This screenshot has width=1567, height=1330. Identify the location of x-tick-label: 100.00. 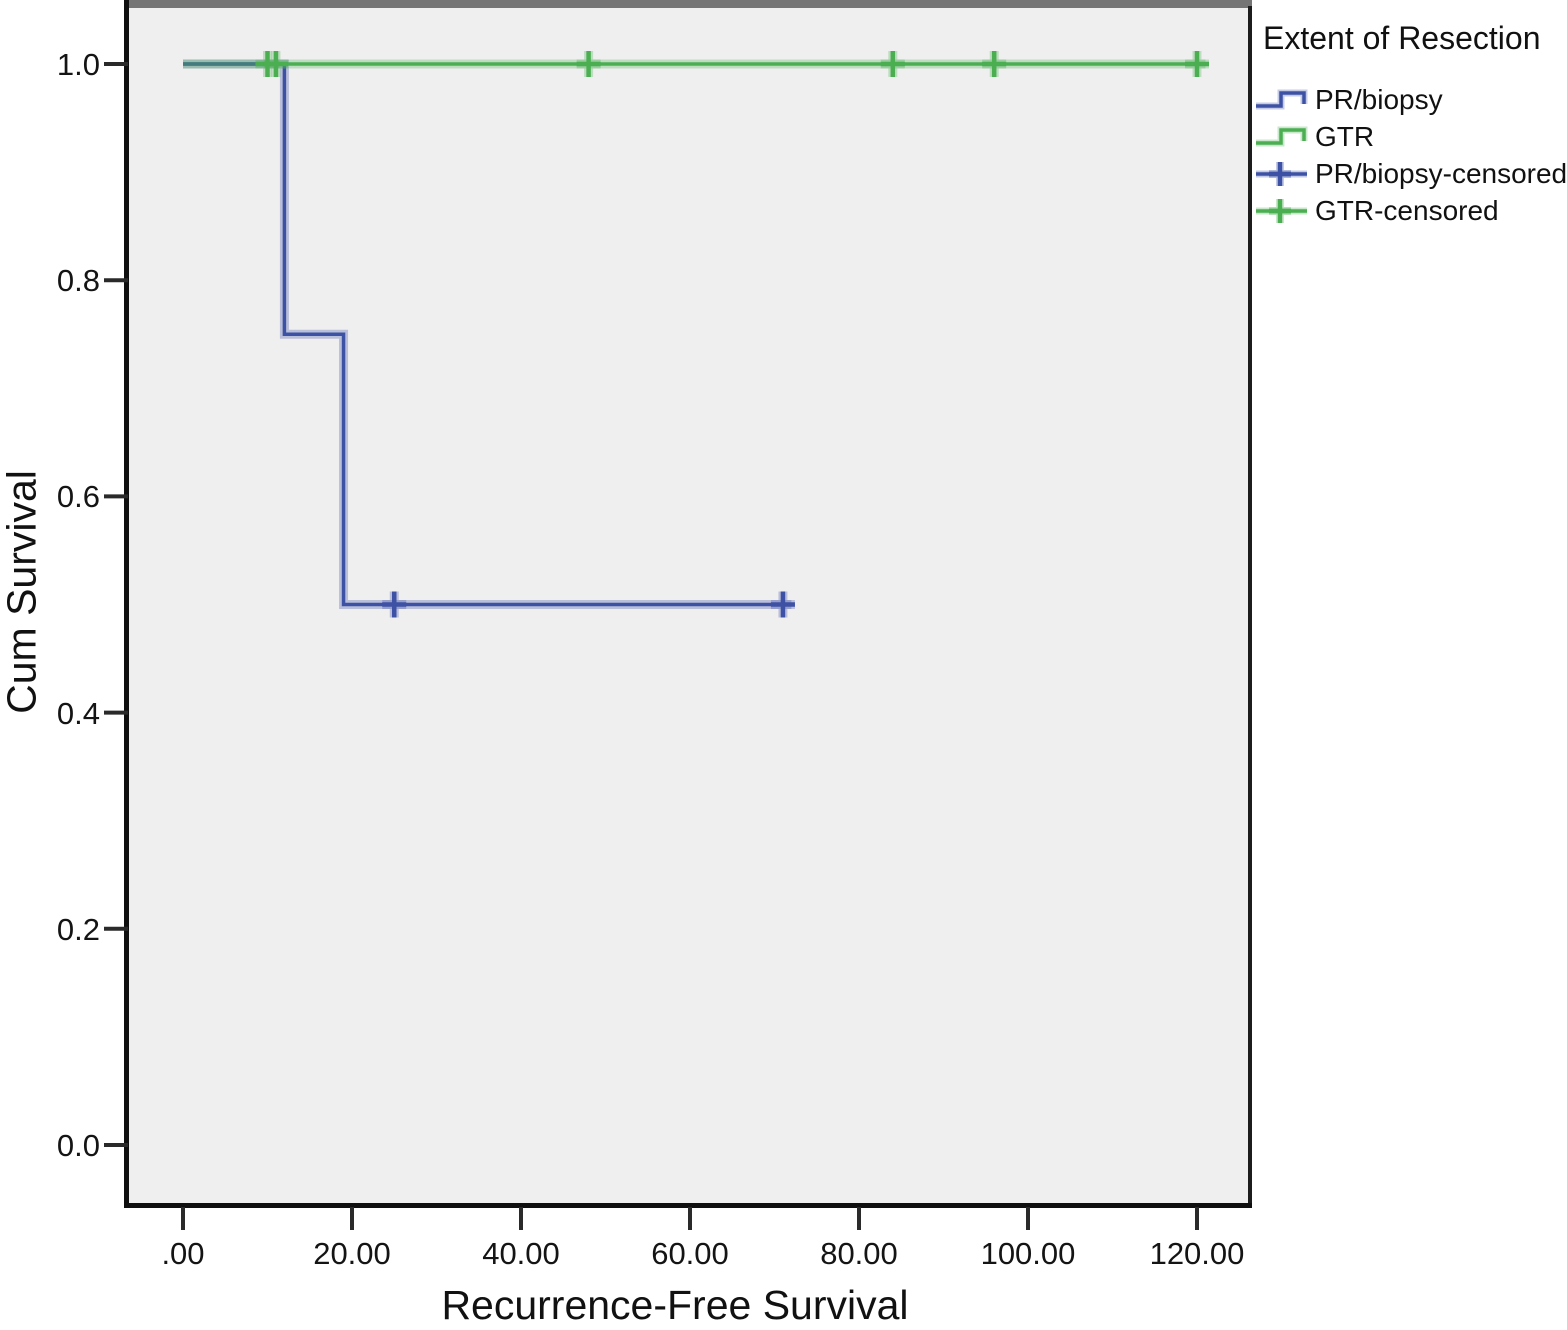
(1028, 1253).